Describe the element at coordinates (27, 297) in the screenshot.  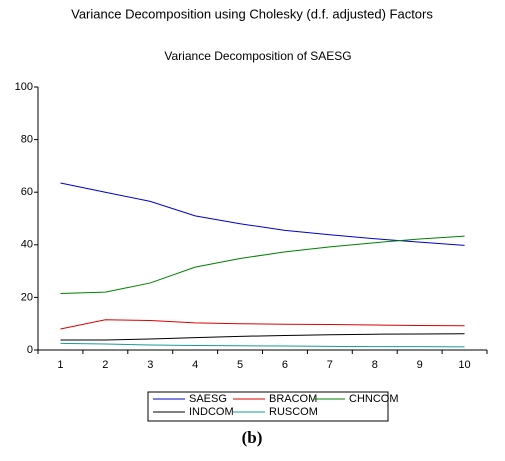
I see `y-tick-label: 20` at that location.